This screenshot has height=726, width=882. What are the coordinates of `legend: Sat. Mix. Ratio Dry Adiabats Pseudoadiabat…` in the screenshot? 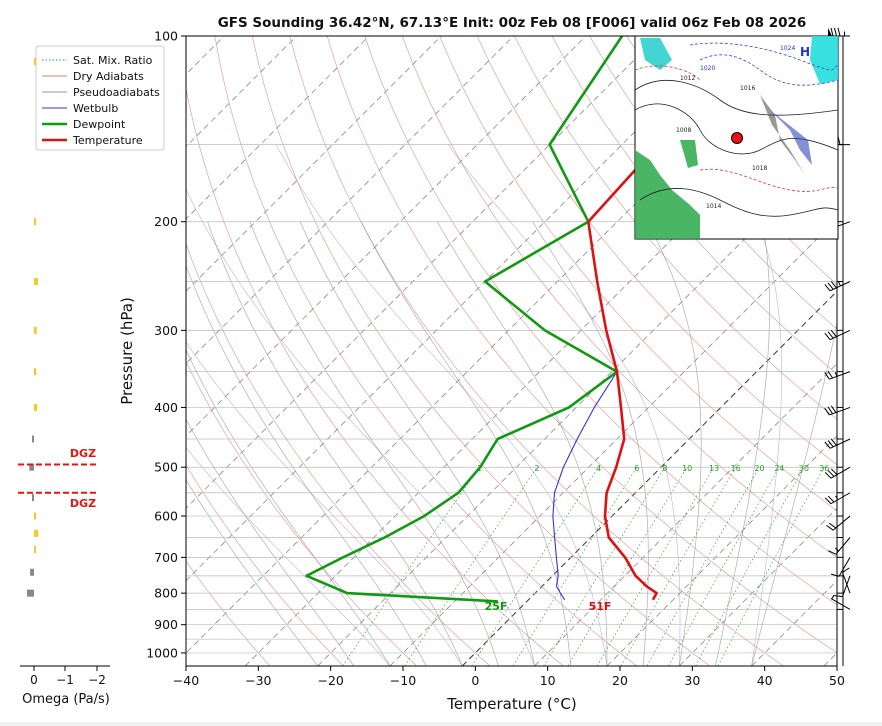 It's located at (100, 98).